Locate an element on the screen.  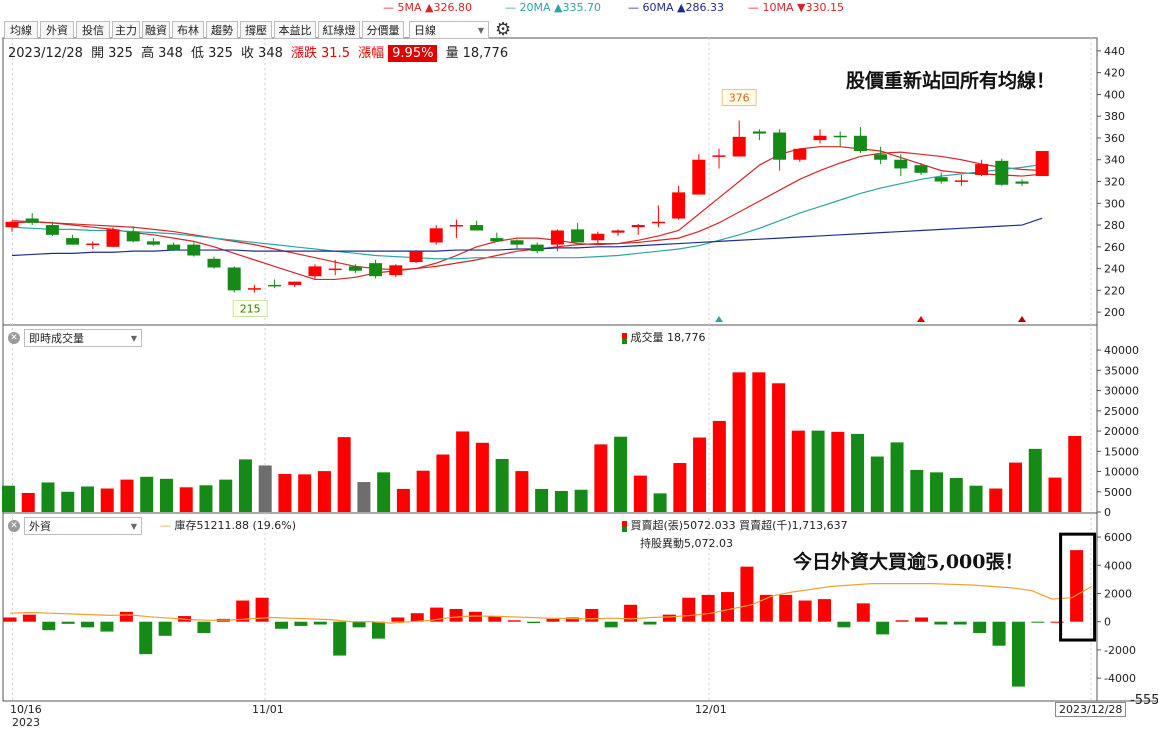
ma60-value: 286.33 is located at coordinates (704, 7).